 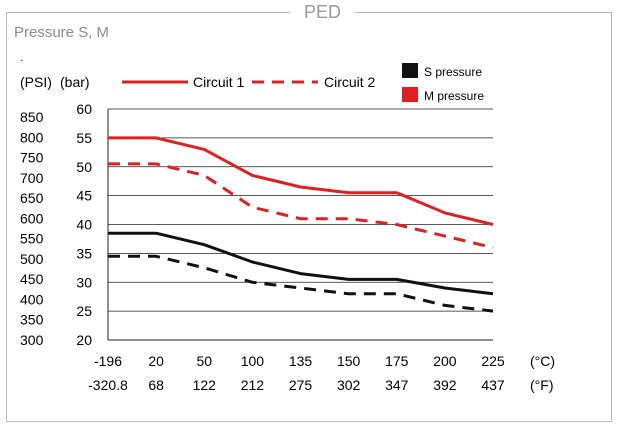 I want to click on x-fahrenheit-tick-label: 392, so click(x=445, y=385).